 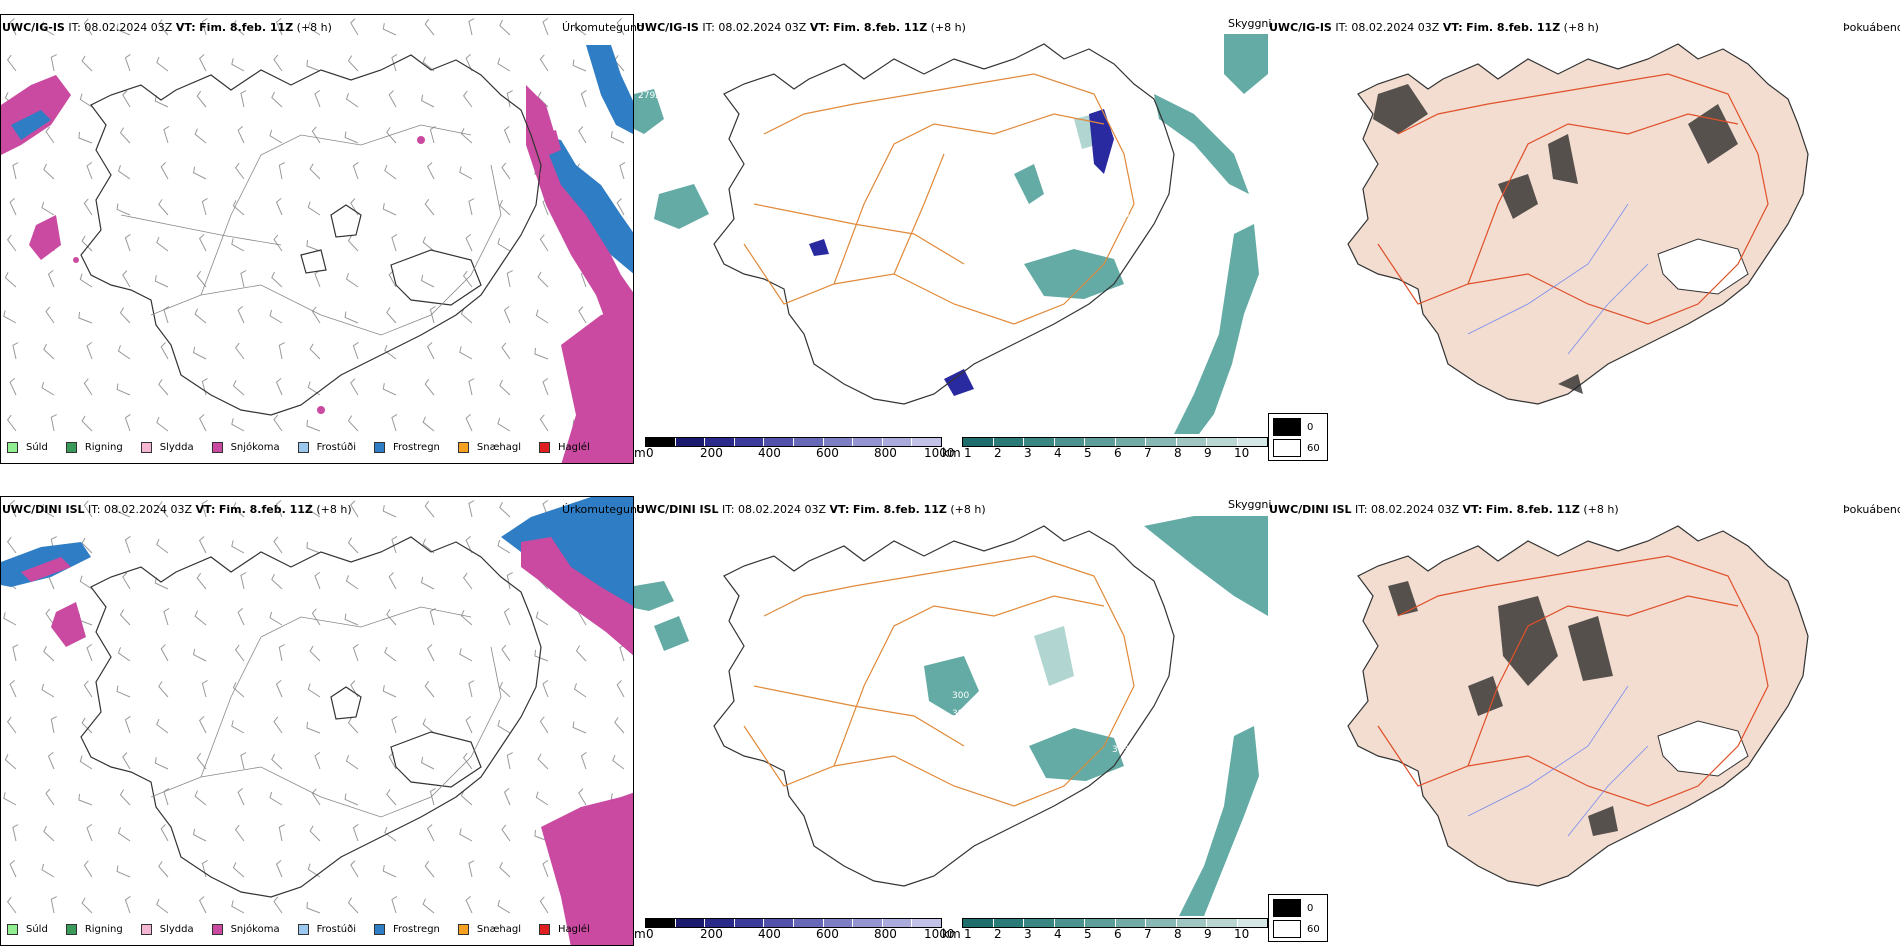 I want to click on legend-item: Frostregn, so click(x=407, y=447).